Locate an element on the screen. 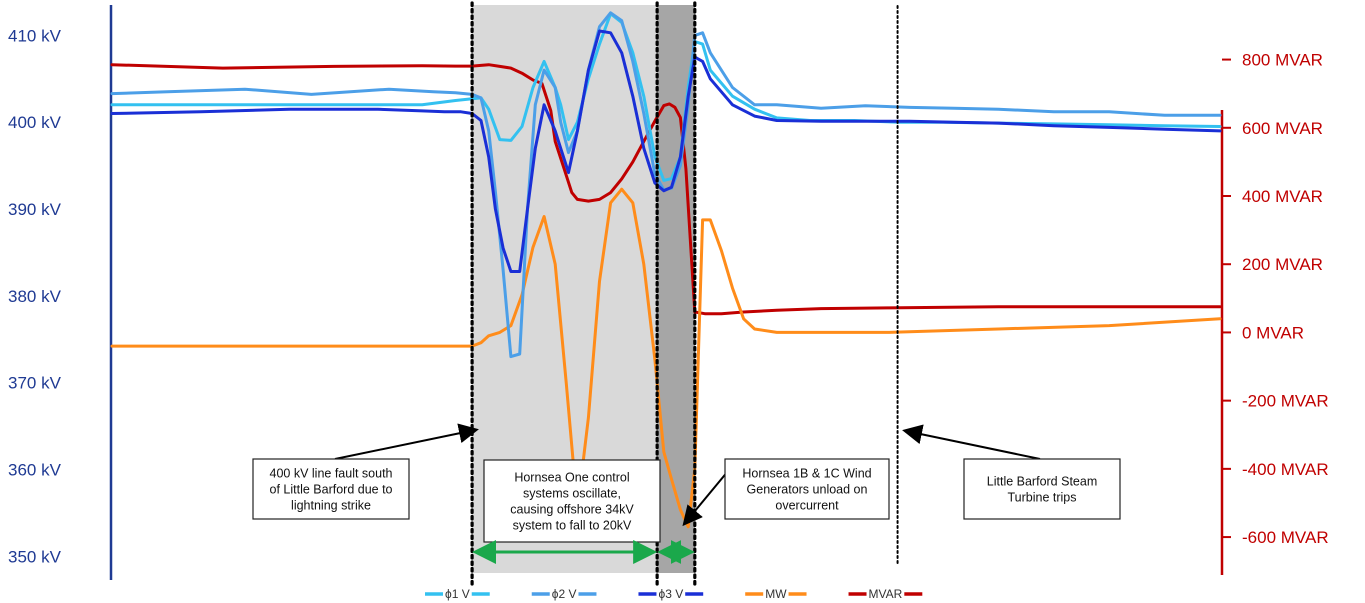 The width and height of the screenshot is (1365, 603). right-tick-label: -400 MVAR is located at coordinates (1285, 469).